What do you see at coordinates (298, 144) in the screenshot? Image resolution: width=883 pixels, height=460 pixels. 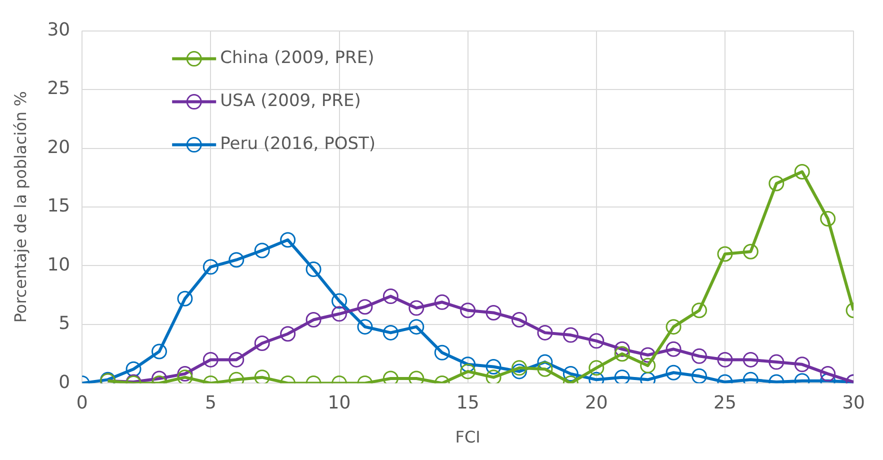 I see `legend-label: Peru (2016, POST)` at bounding box center [298, 144].